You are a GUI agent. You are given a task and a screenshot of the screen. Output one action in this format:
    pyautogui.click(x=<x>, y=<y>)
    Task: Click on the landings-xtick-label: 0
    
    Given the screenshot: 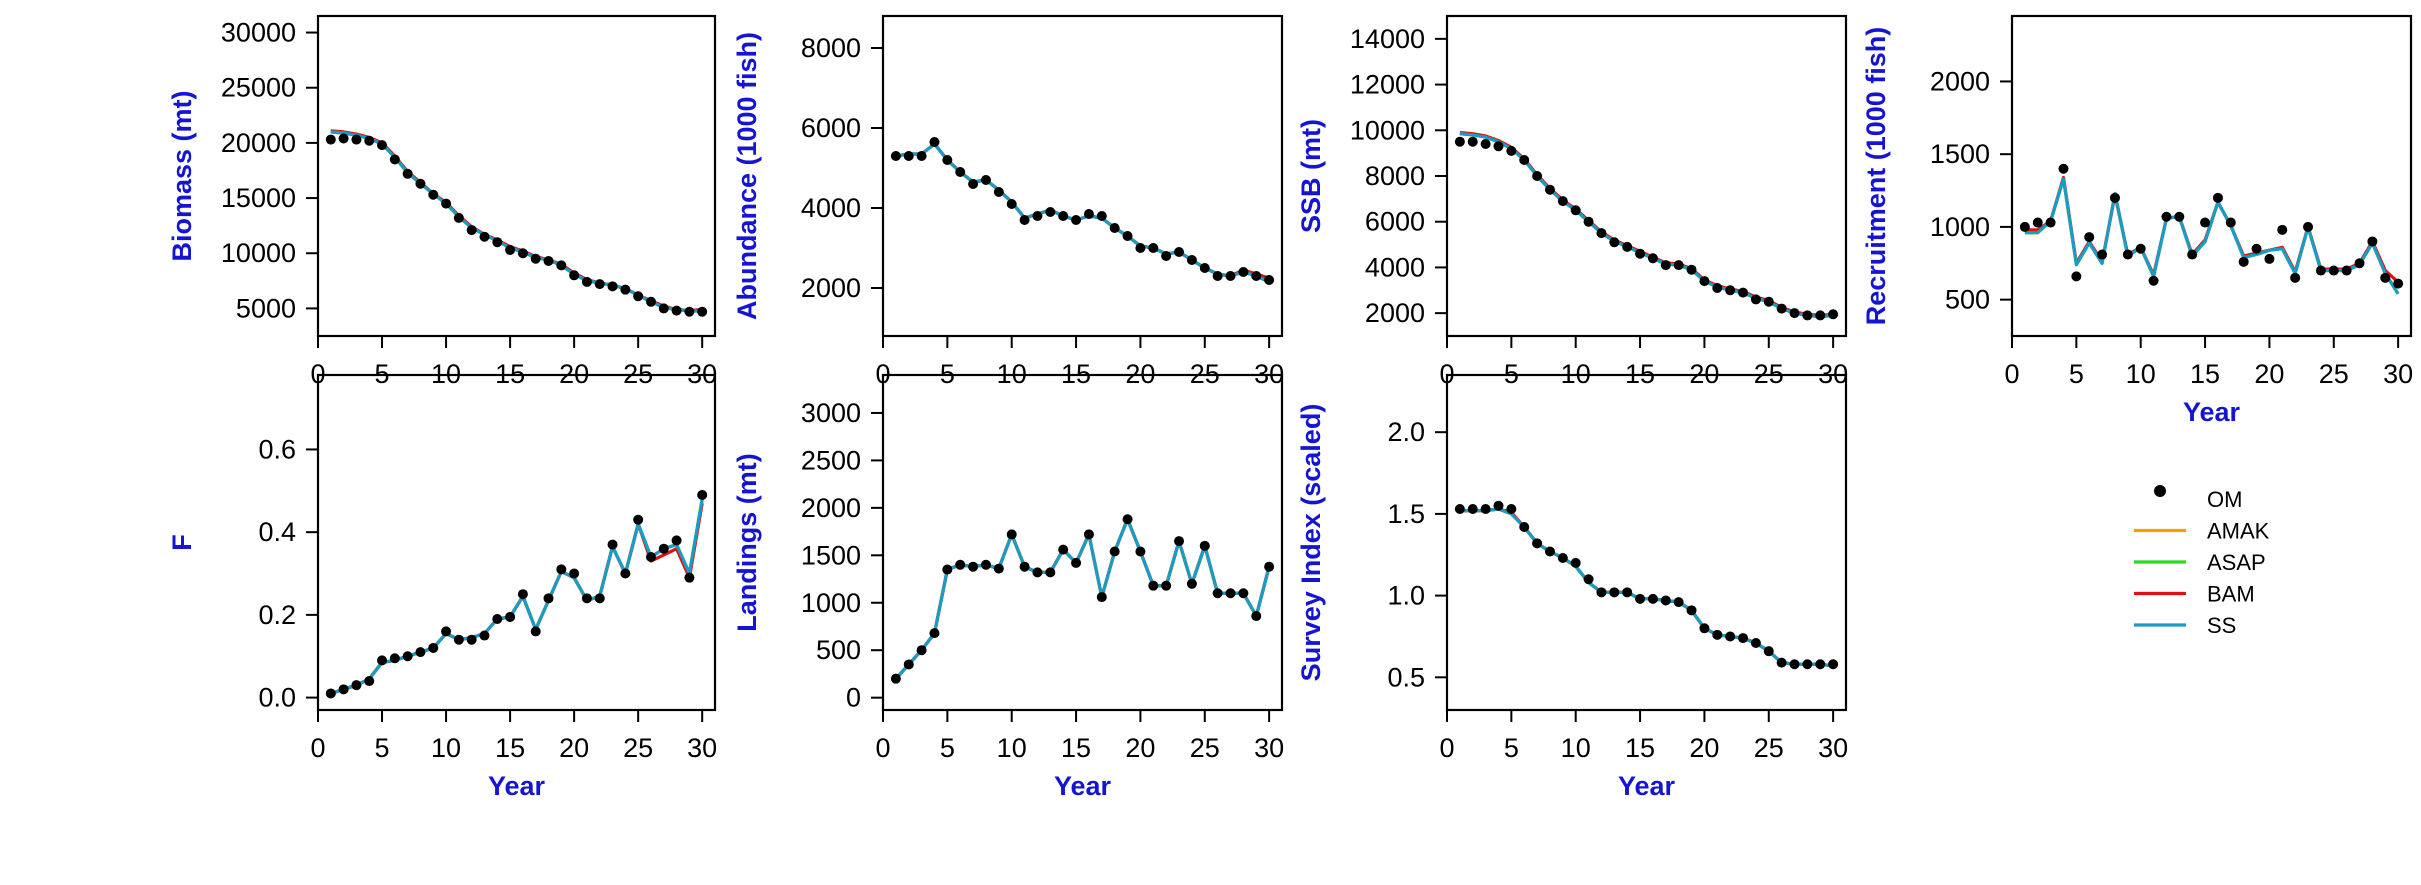 What is the action you would take?
    pyautogui.click(x=882, y=748)
    